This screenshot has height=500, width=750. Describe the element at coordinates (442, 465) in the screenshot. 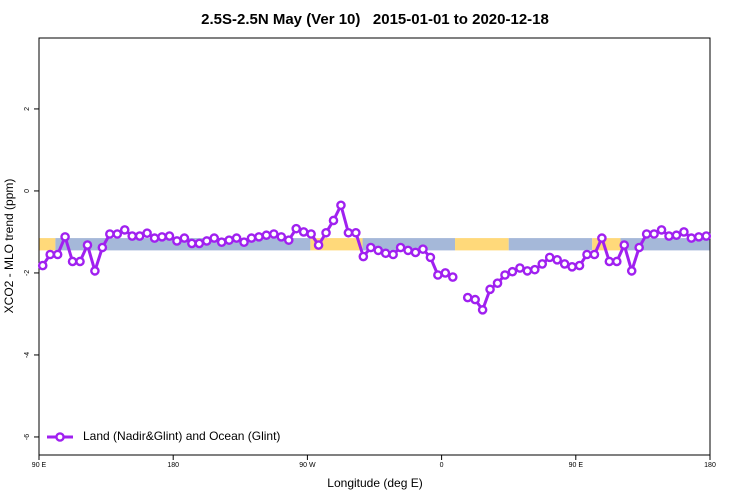

I see `x-tick-label: 0` at that location.